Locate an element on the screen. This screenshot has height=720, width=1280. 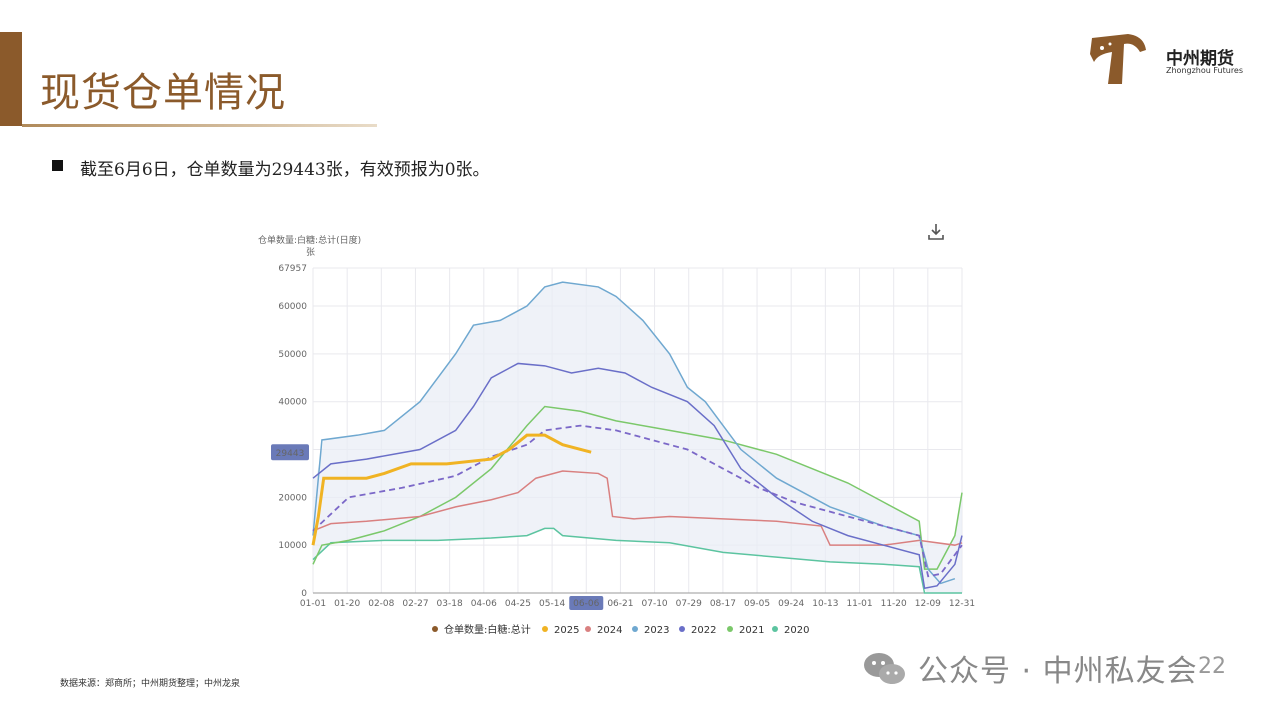
series-line-avg is located at coordinates (637, 501).